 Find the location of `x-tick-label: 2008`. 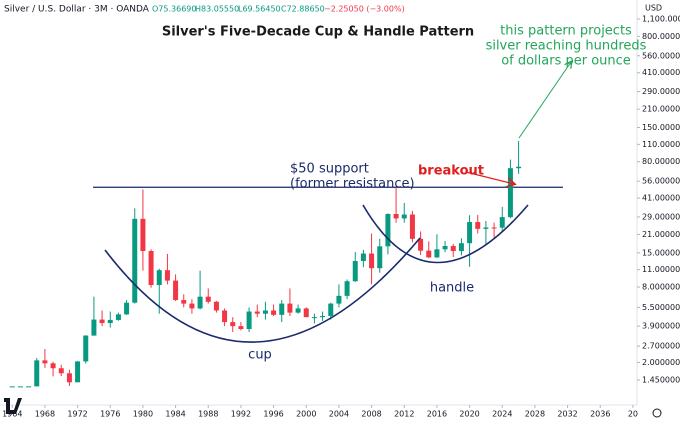

x-tick-label: 2008 is located at coordinates (371, 414).